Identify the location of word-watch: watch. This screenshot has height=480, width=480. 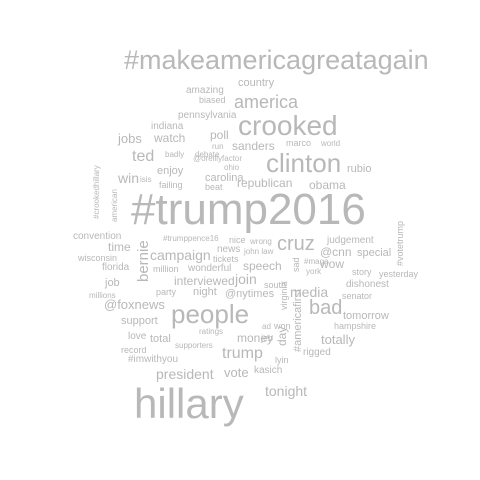
(170, 138).